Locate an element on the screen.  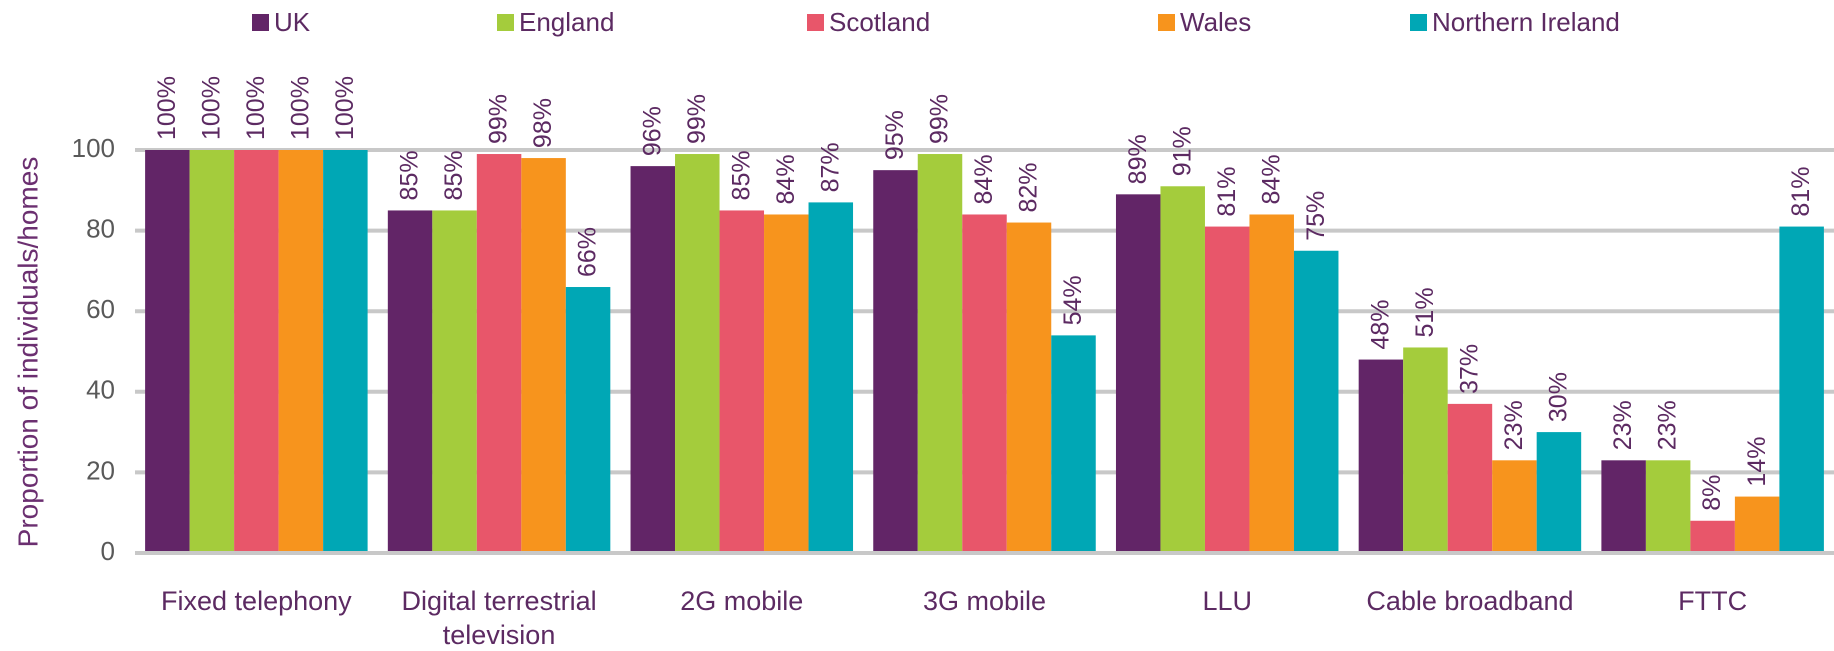
value-label: 82% is located at coordinates (1029, 187).